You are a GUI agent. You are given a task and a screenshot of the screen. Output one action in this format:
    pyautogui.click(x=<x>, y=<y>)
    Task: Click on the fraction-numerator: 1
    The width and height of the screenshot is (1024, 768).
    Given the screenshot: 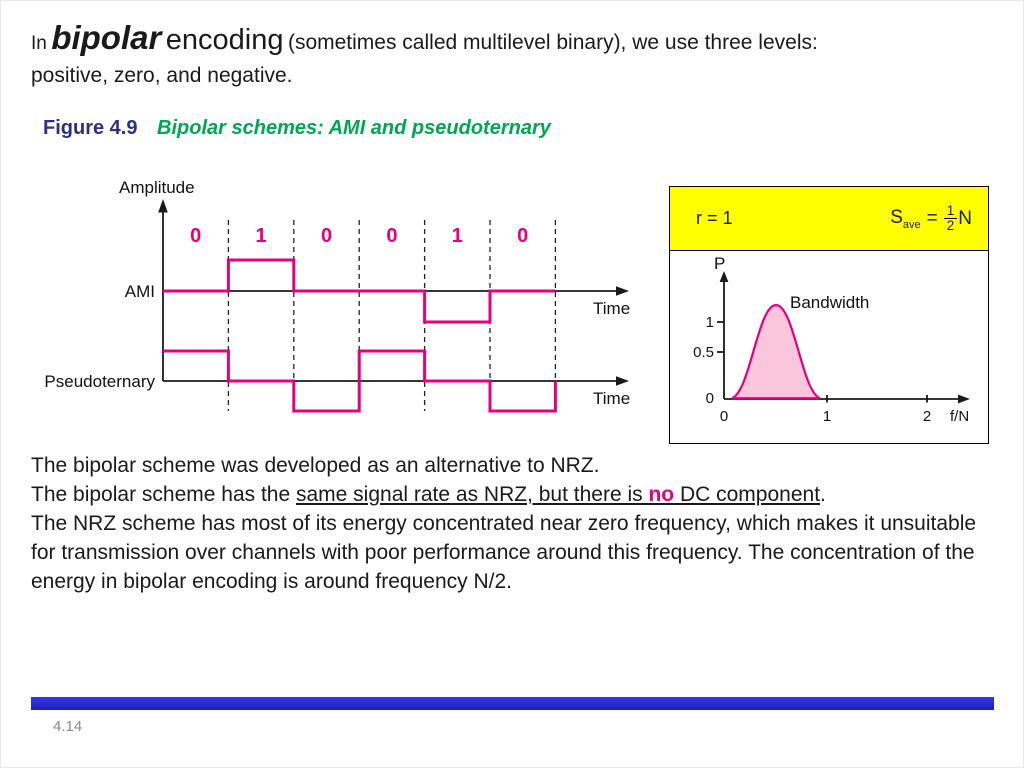 What is the action you would take?
    pyautogui.click(x=950, y=210)
    